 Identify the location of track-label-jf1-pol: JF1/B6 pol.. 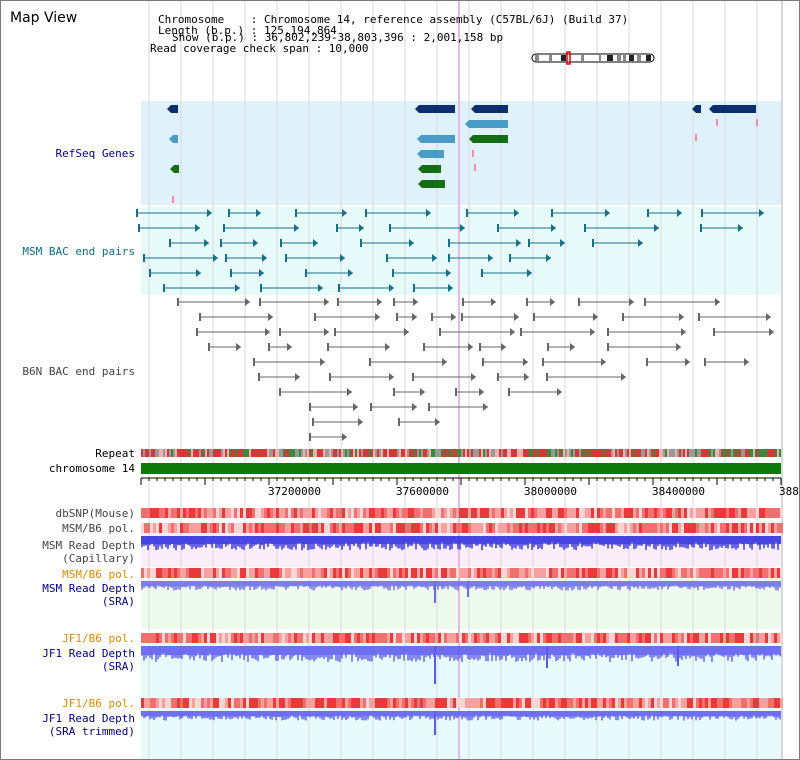
(98, 638).